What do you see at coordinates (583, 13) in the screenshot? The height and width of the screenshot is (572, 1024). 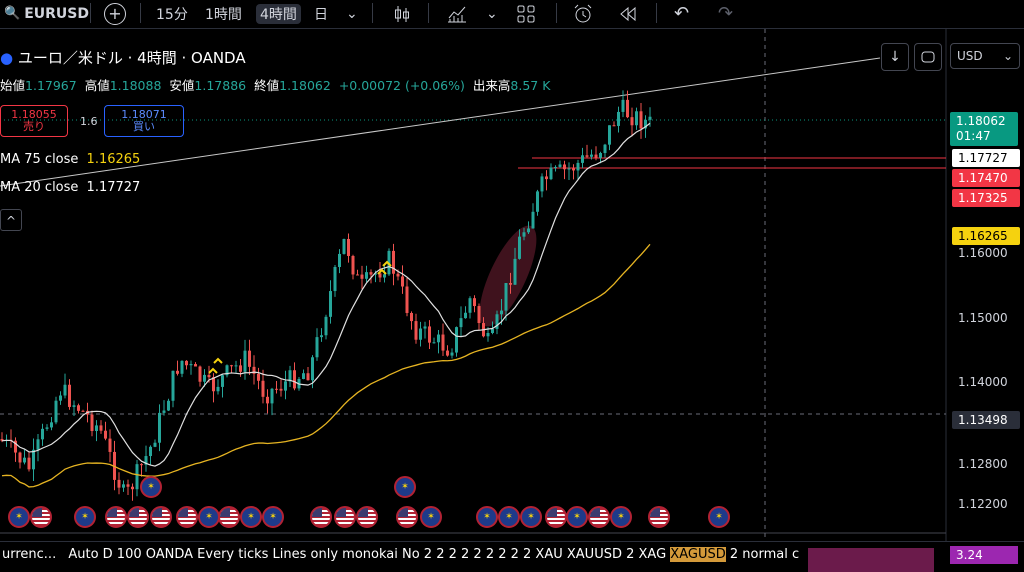 I see `alert-button` at bounding box center [583, 13].